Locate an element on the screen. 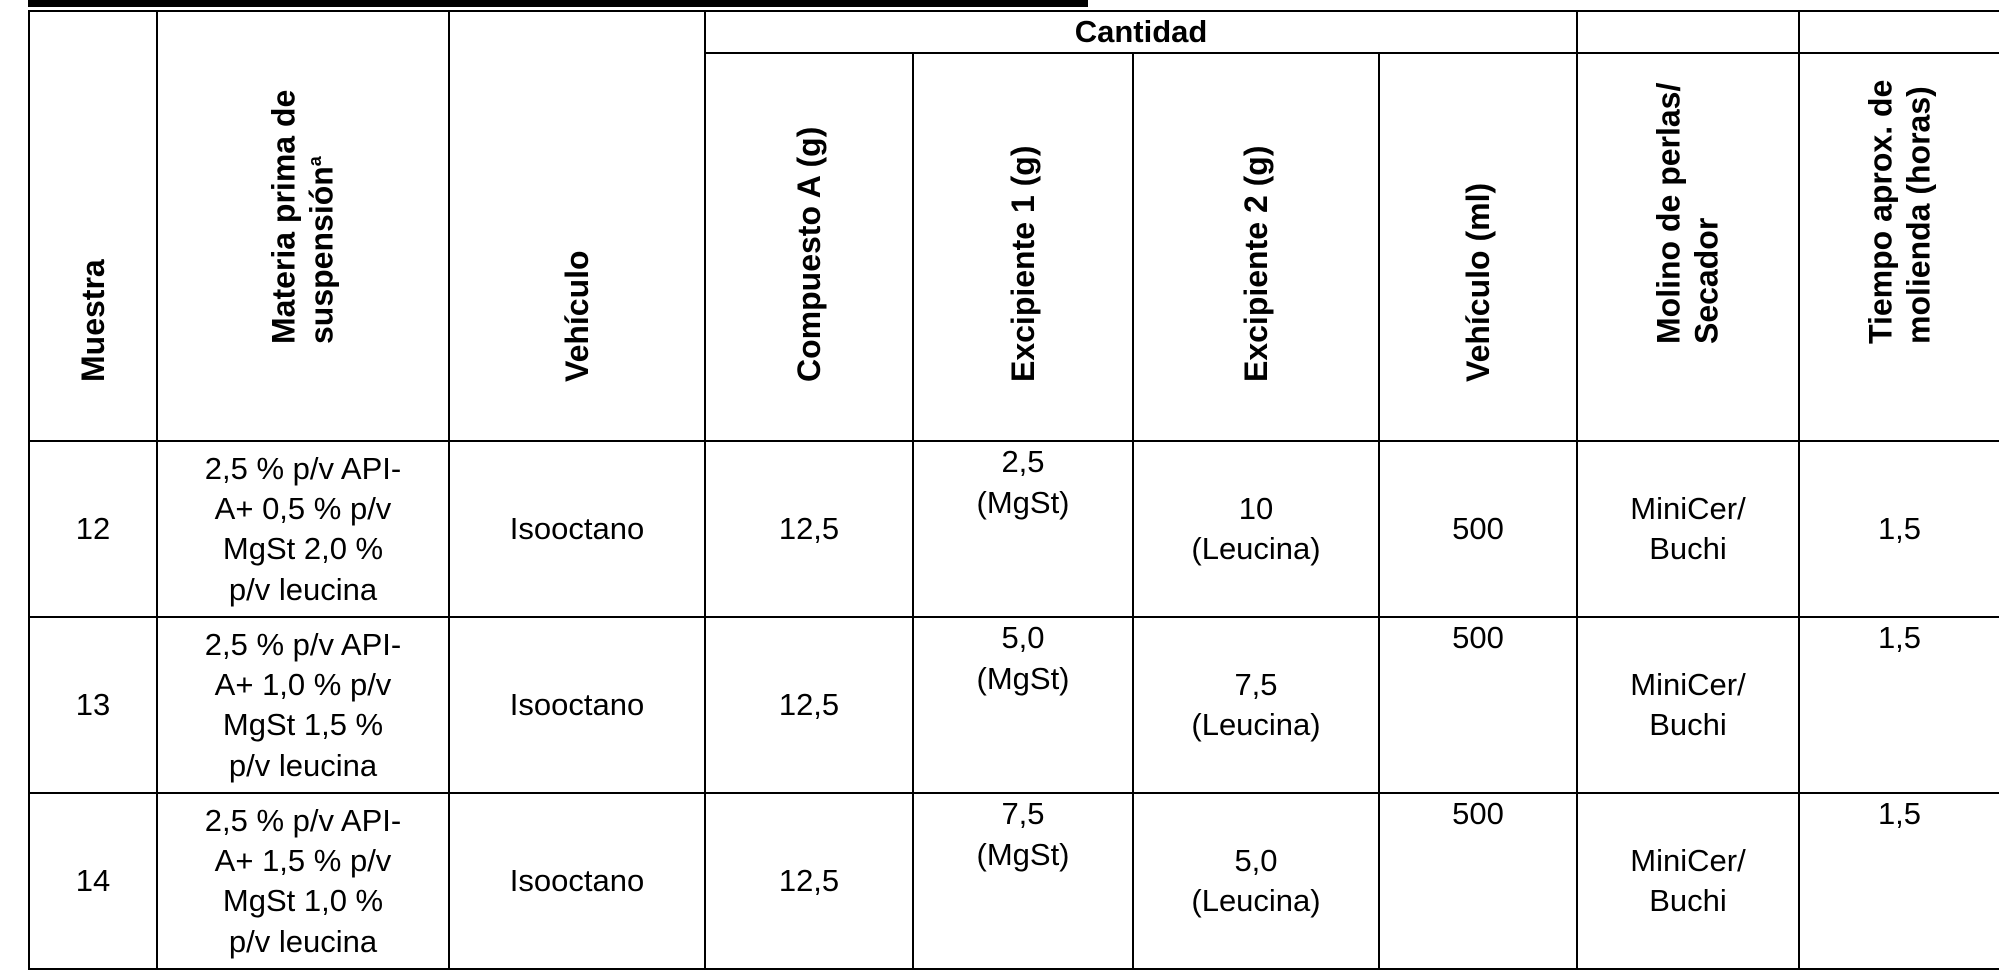 The width and height of the screenshot is (1999, 970). header-molino-top-spacer is located at coordinates (1688, 32).